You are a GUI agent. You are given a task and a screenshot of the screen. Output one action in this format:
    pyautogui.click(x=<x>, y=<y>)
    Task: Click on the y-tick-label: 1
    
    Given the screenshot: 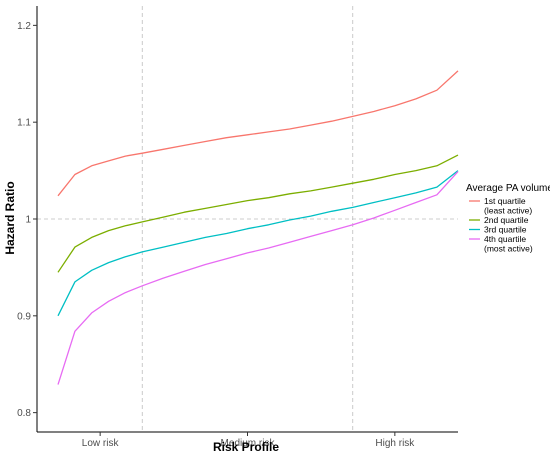 What is the action you would take?
    pyautogui.click(x=28, y=220)
    